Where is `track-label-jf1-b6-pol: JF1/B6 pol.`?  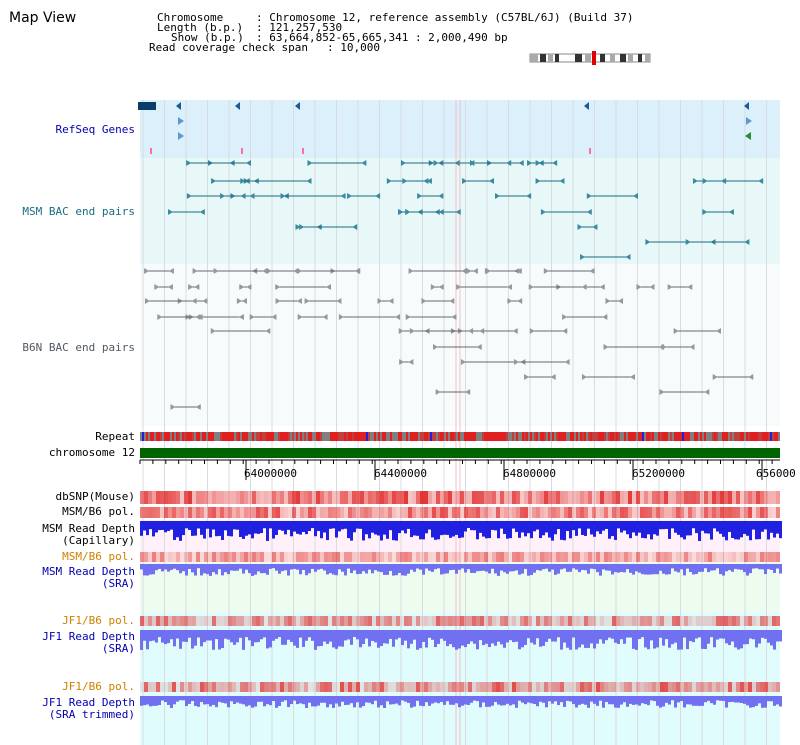
track-label-jf1-b6-pol: JF1/B6 pol. is located at coordinates (98, 620).